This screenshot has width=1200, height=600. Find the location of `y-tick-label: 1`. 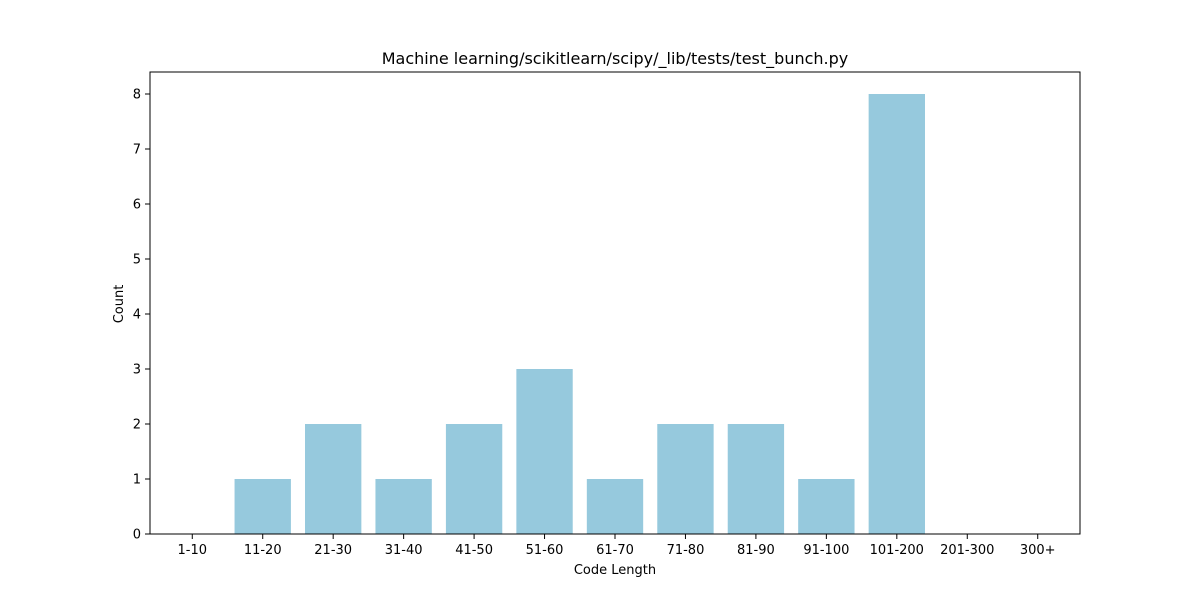

y-tick-label: 1 is located at coordinates (137, 480).